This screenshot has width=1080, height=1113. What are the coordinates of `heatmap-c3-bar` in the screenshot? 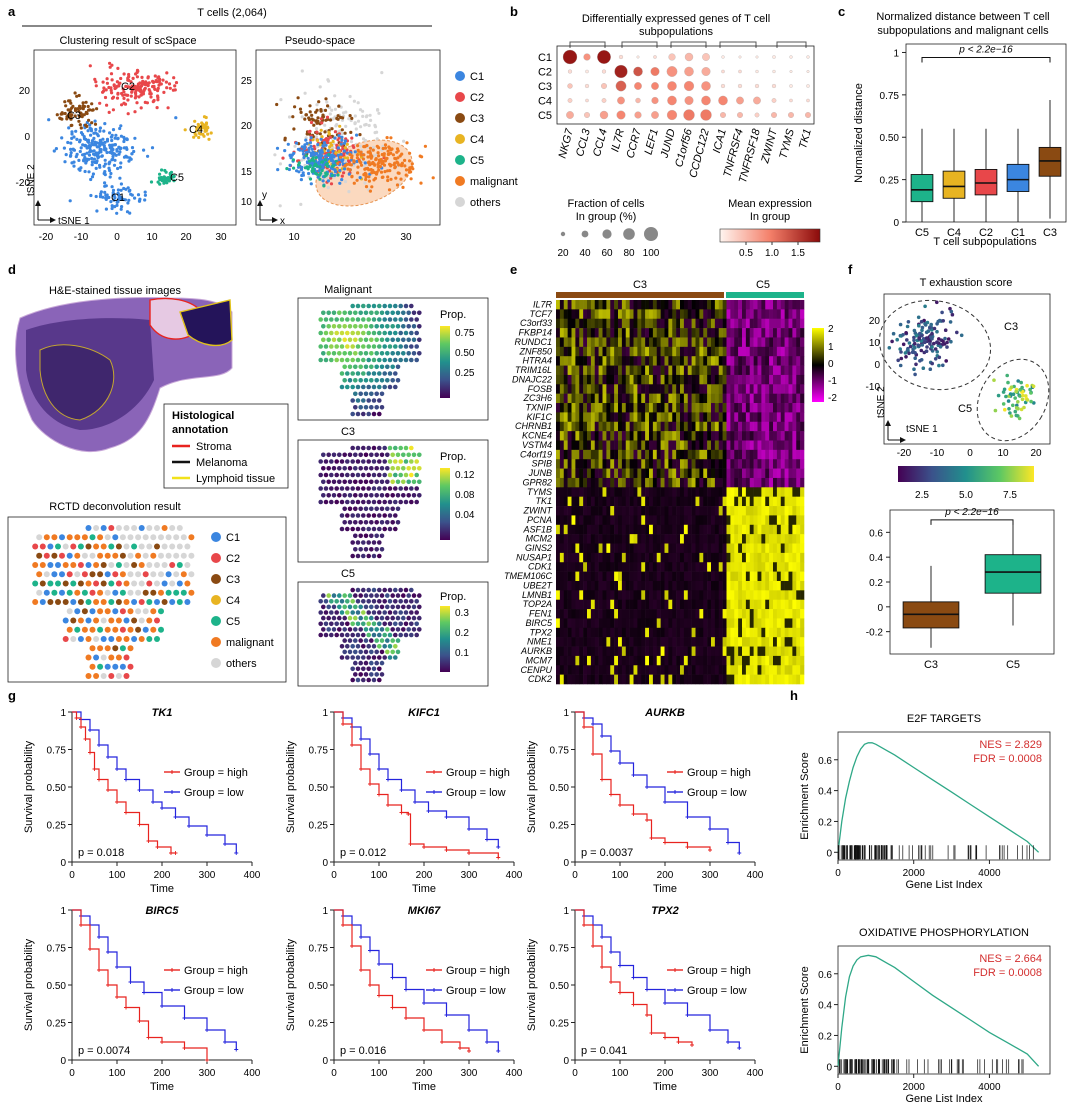 It's located at (640, 295).